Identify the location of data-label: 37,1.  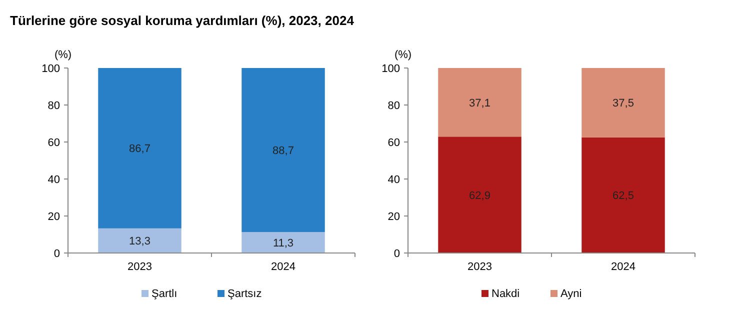
(479, 103).